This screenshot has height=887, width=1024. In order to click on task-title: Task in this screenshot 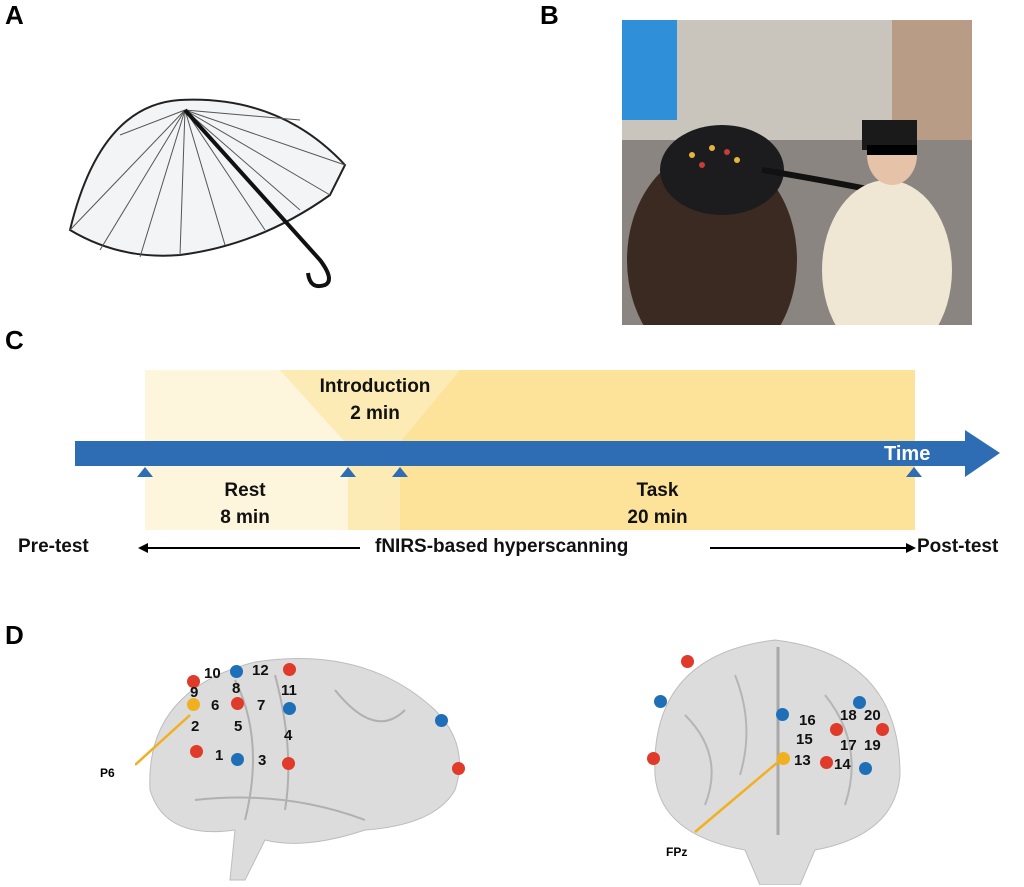, I will do `click(657, 490)`.